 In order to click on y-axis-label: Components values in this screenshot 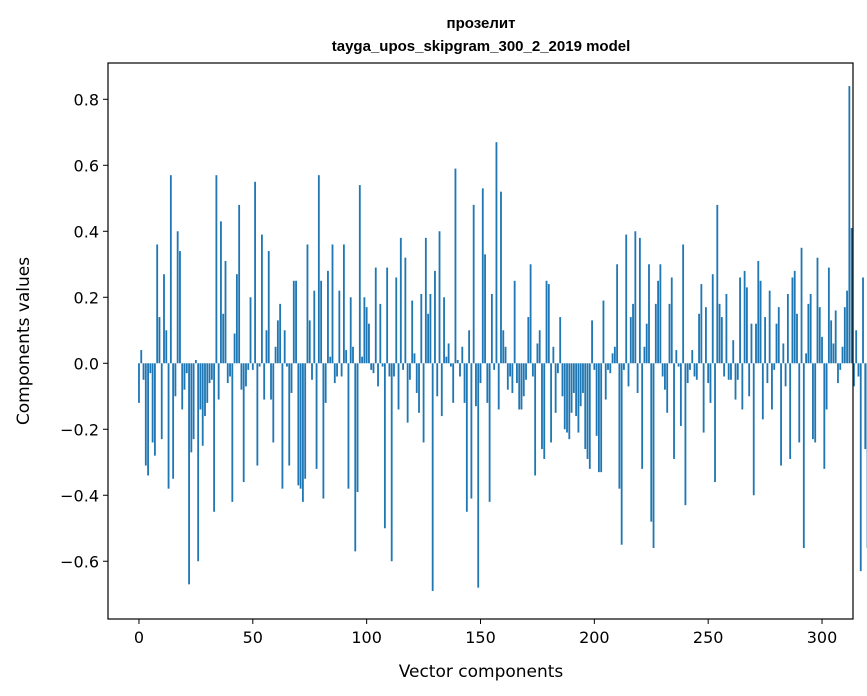, I will do `click(24, 341)`.